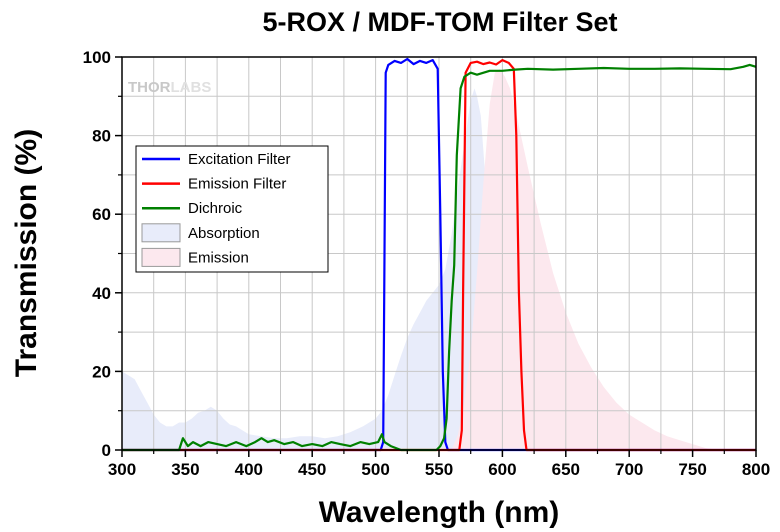 This screenshot has width=780, height=532. I want to click on legend-label: Emission Filter, so click(237, 184).